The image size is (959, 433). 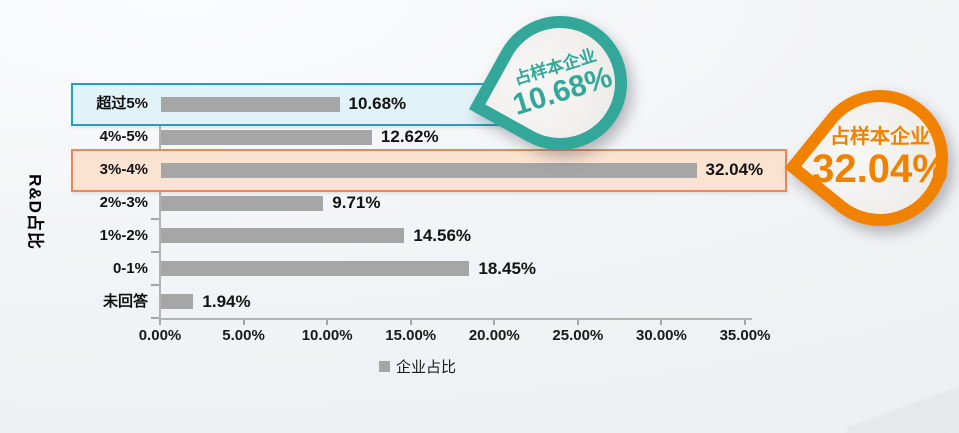 I want to click on legend-label: 企业占比, so click(x=426, y=367).